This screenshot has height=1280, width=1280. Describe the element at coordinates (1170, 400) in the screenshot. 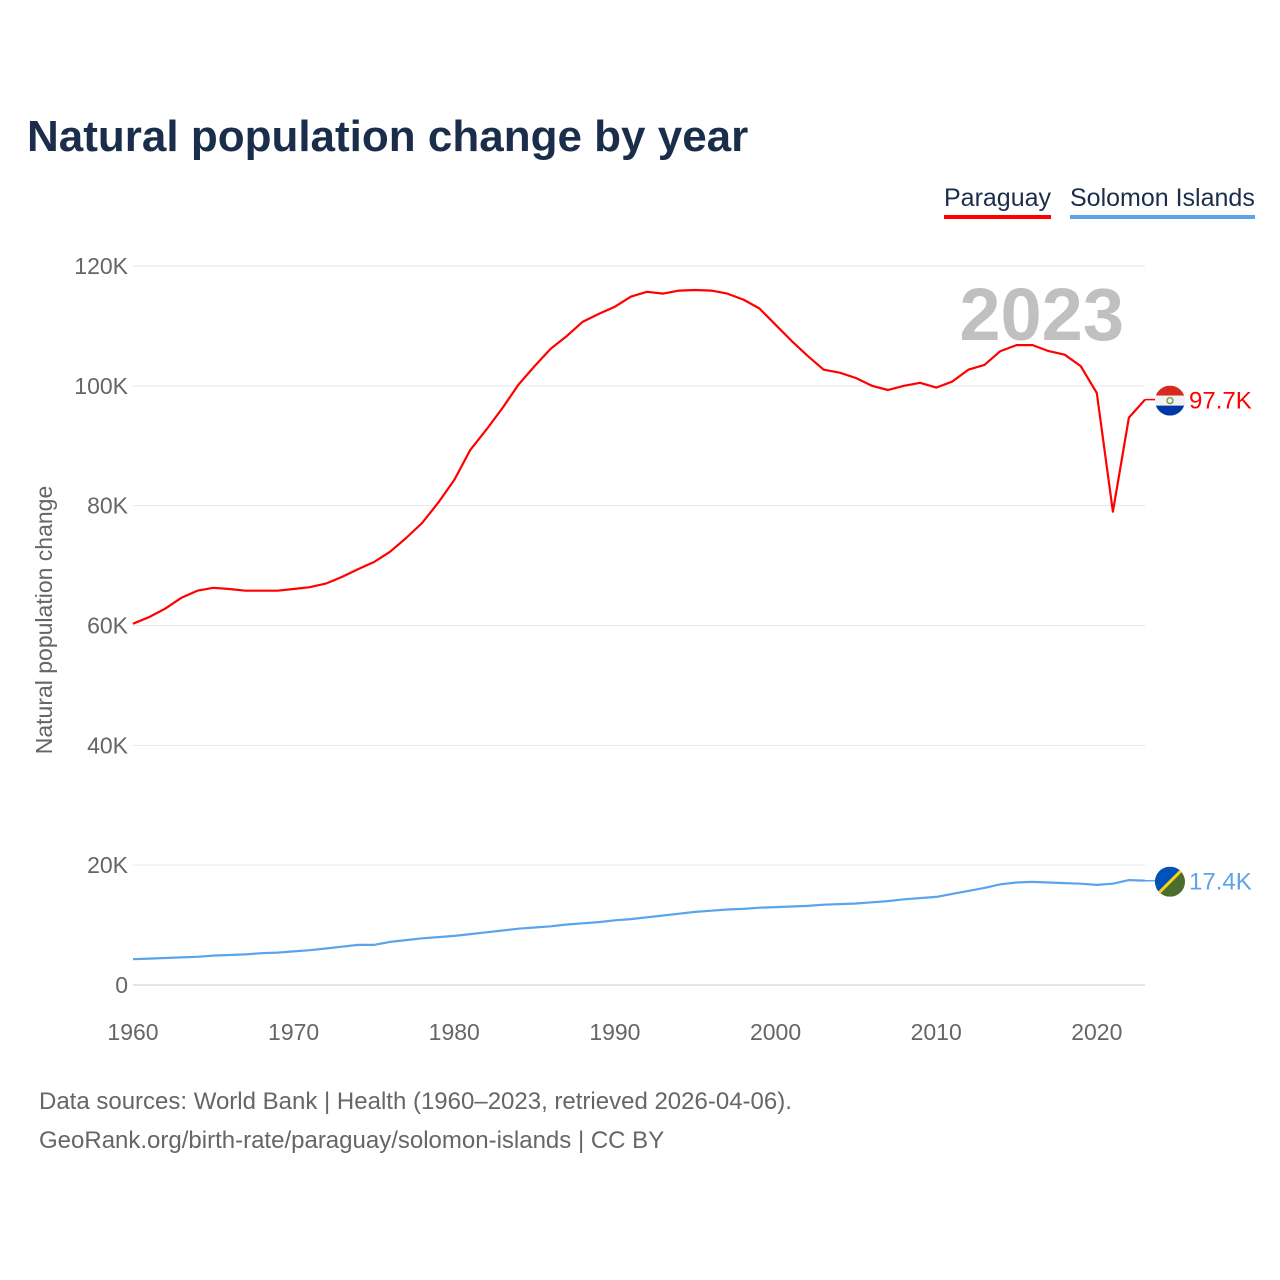

I see `paraguay-flag-icon` at that location.